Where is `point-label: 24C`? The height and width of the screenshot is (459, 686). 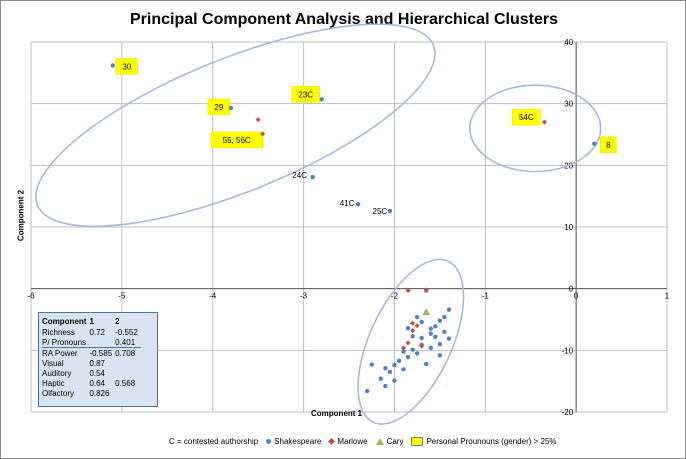 point-label: 24C is located at coordinates (299, 175).